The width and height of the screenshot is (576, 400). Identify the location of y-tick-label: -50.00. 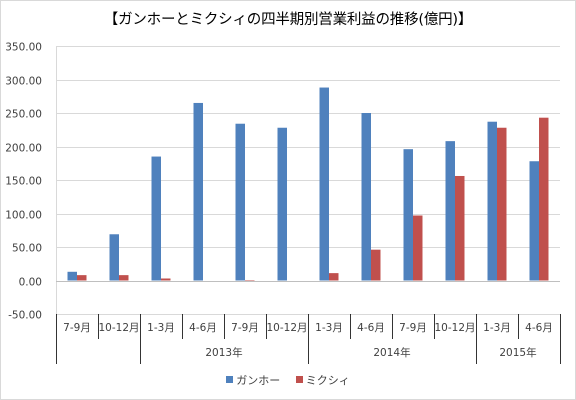
(25, 316).